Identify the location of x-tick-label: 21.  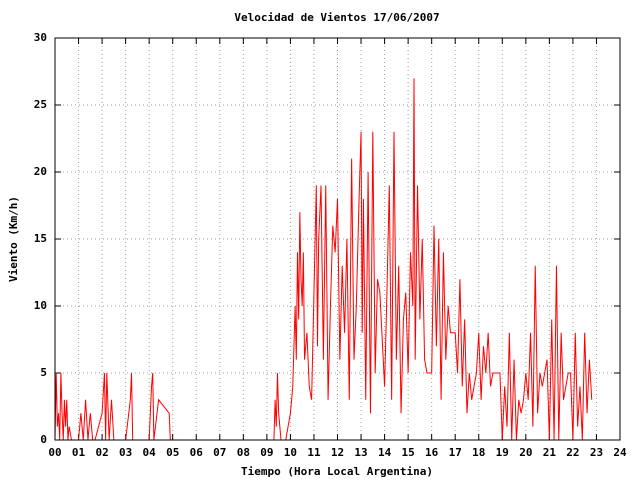
(550, 452).